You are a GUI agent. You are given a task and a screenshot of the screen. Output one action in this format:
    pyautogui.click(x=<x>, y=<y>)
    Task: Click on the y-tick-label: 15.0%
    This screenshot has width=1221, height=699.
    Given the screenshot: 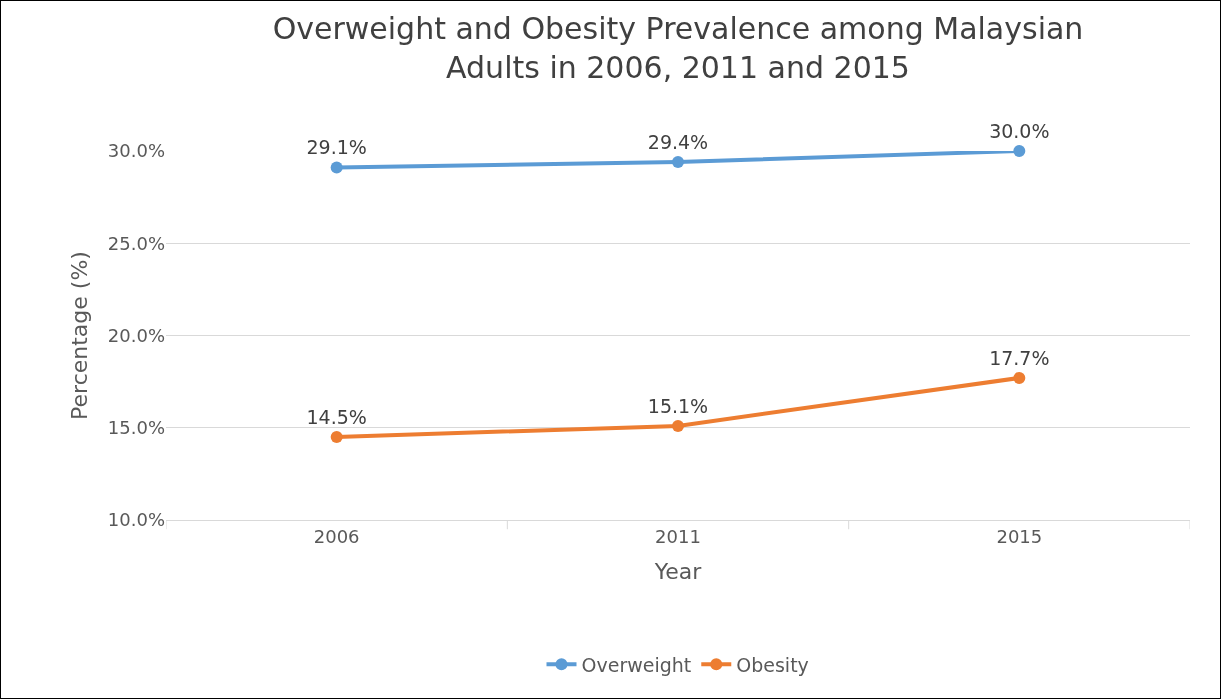 What is the action you would take?
    pyautogui.click(x=136, y=428)
    